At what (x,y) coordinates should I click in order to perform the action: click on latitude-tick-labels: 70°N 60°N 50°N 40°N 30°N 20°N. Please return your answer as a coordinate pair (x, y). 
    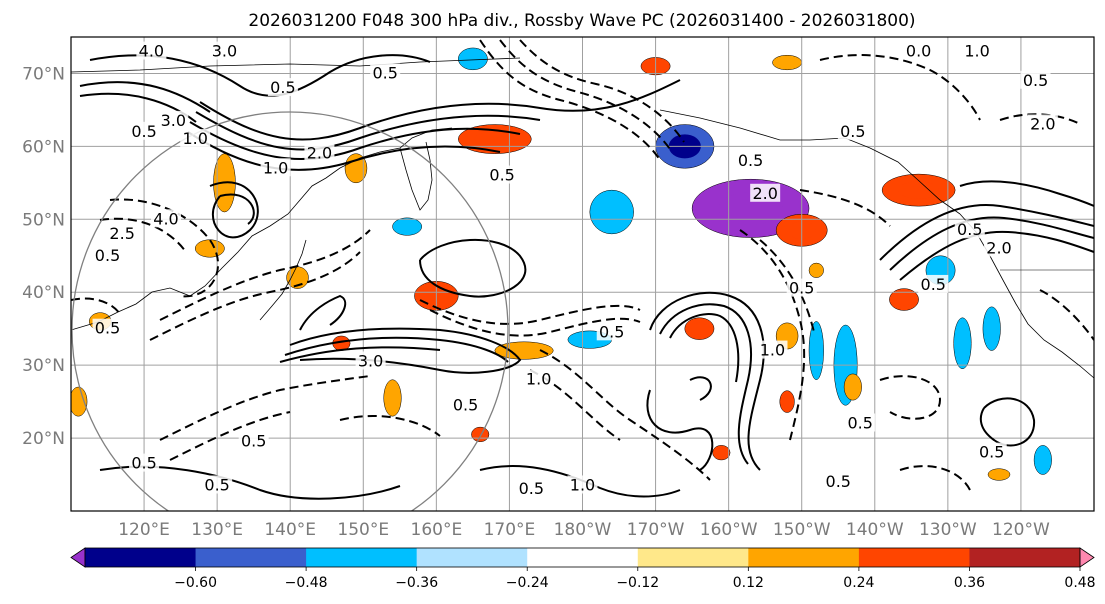
    Looking at the image, I should click on (43, 256).